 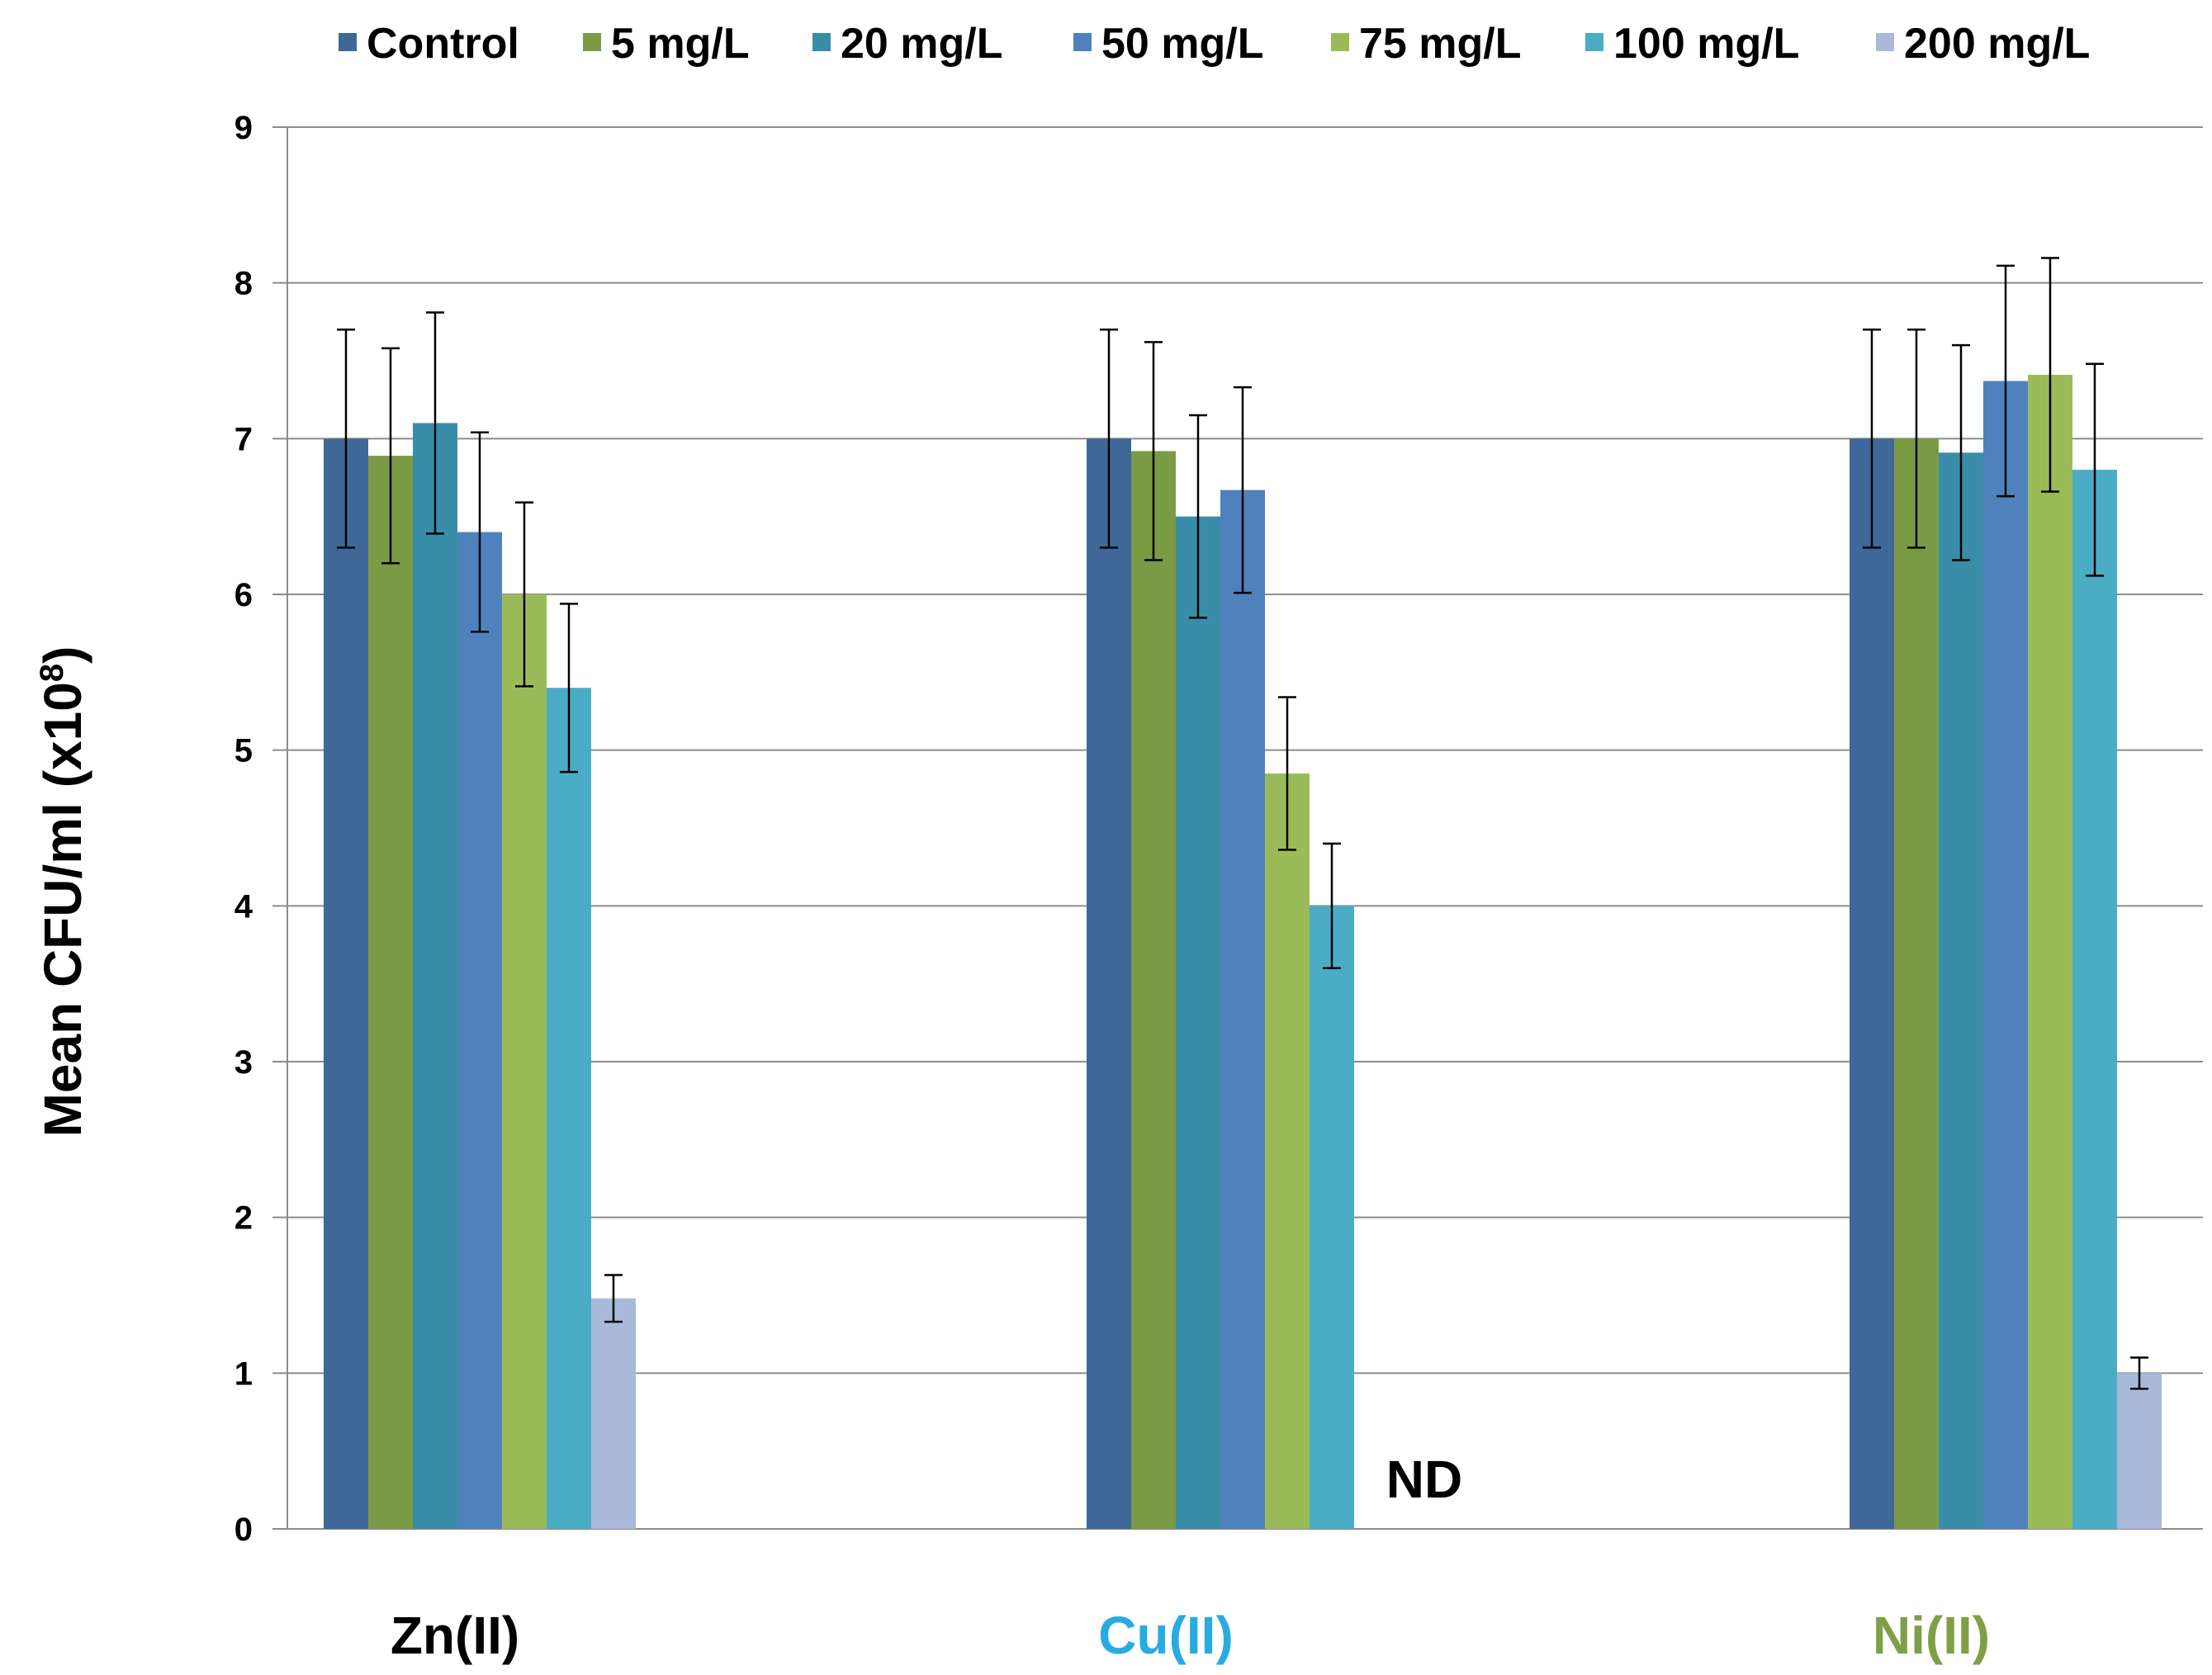 I want to click on legend-label: 100 mg/L, so click(x=1706, y=44).